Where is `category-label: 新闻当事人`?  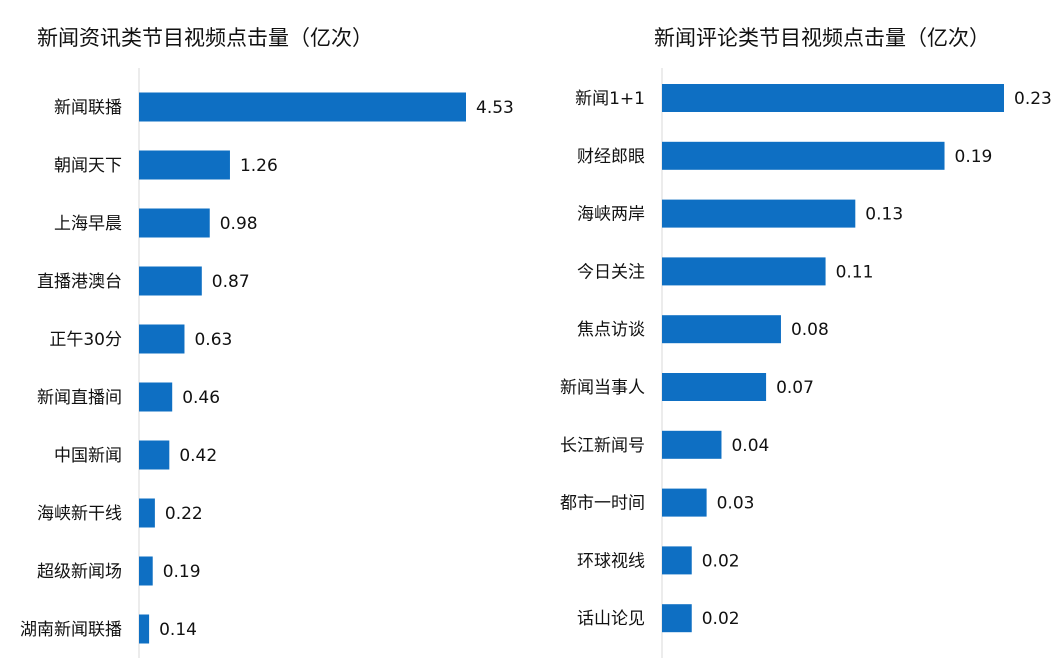 category-label: 新闻当事人 is located at coordinates (602, 388).